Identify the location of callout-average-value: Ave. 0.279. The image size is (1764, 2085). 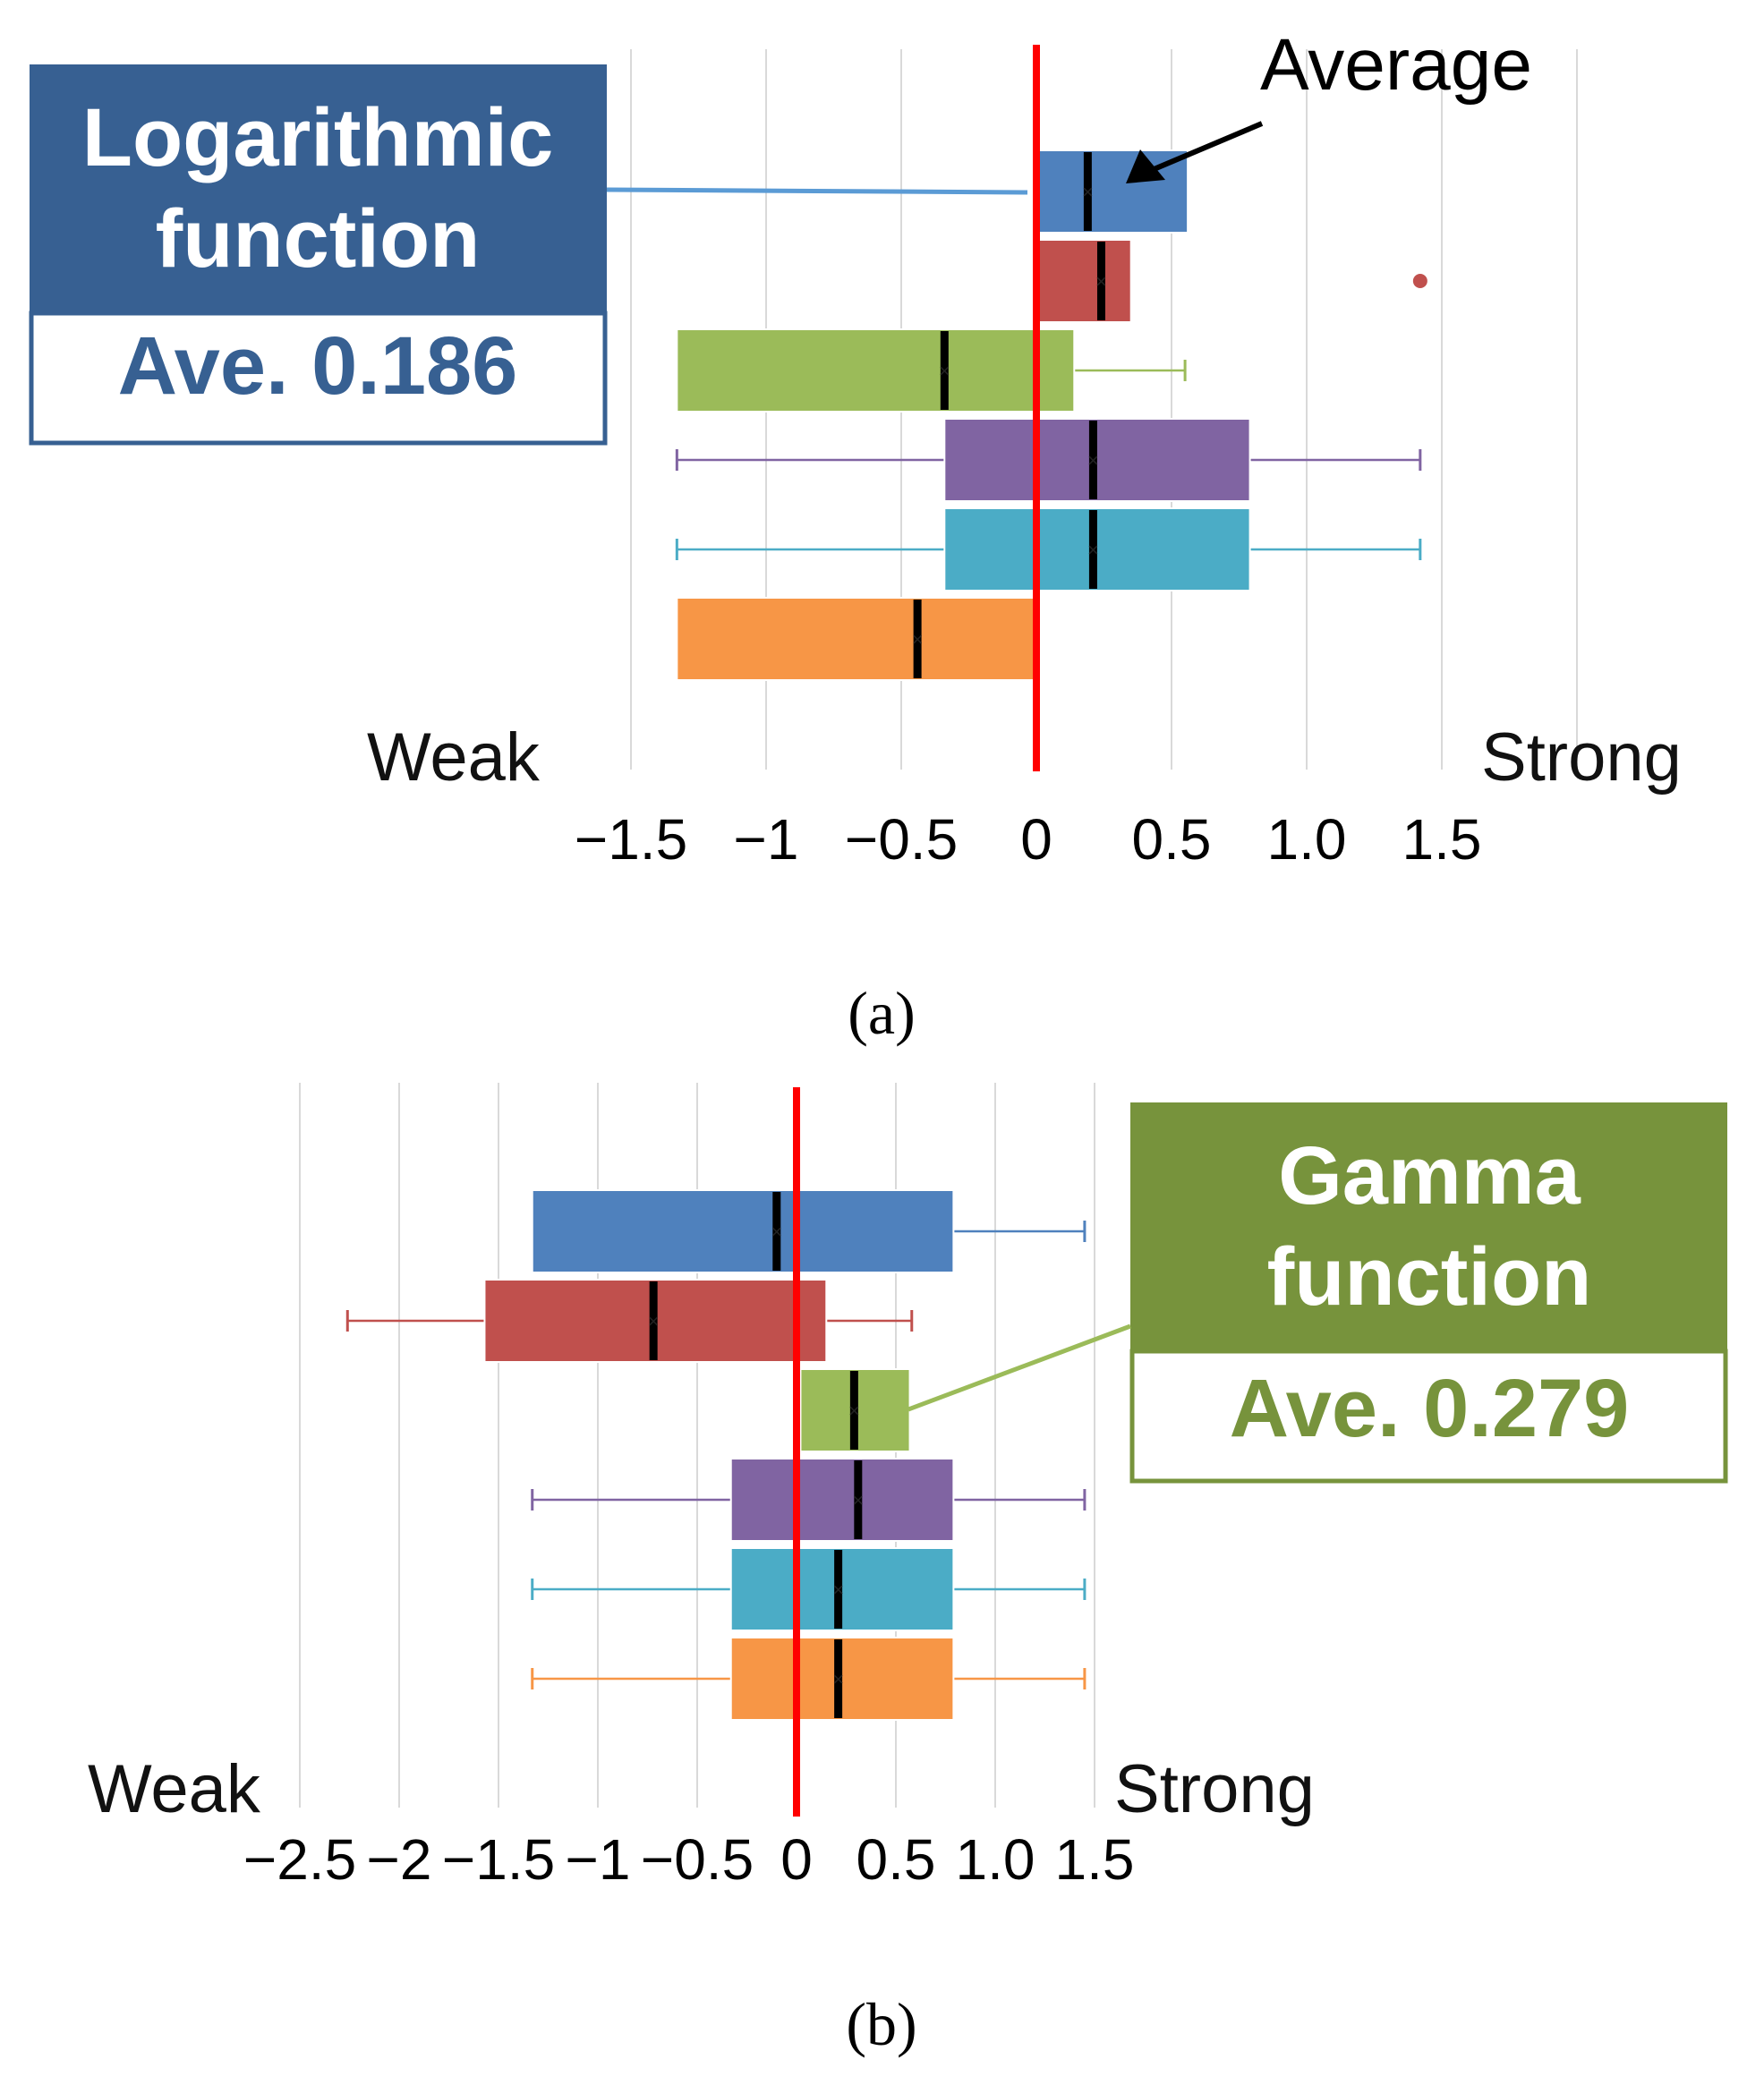
(1430, 1408).